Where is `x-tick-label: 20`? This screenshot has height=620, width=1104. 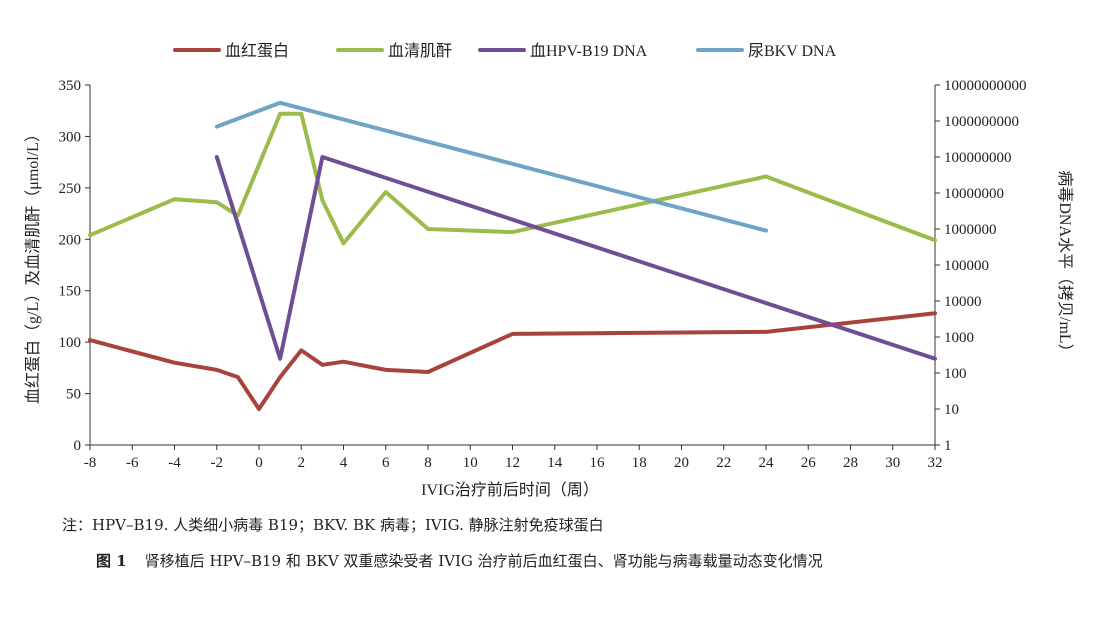 x-tick-label: 20 is located at coordinates (681, 463).